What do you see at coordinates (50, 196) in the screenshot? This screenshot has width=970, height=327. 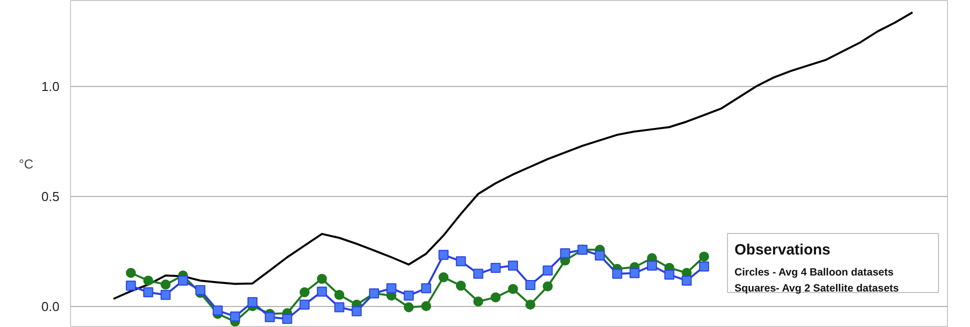 I see `y-tick-label: 0.5` at bounding box center [50, 196].